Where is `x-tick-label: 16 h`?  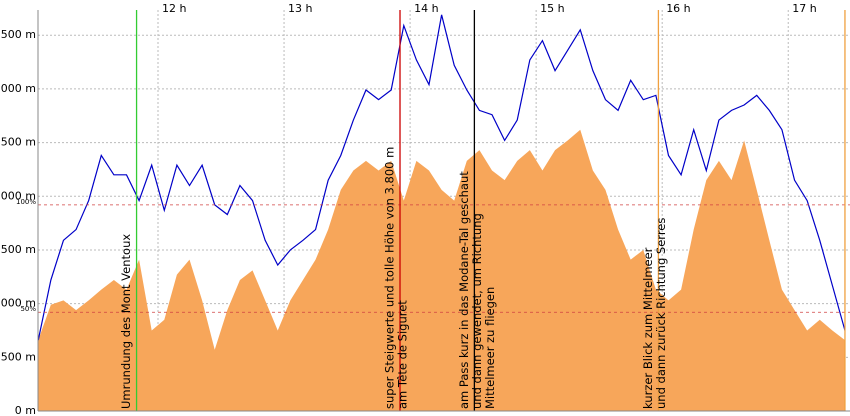
x-tick-label: 16 h is located at coordinates (678, 8).